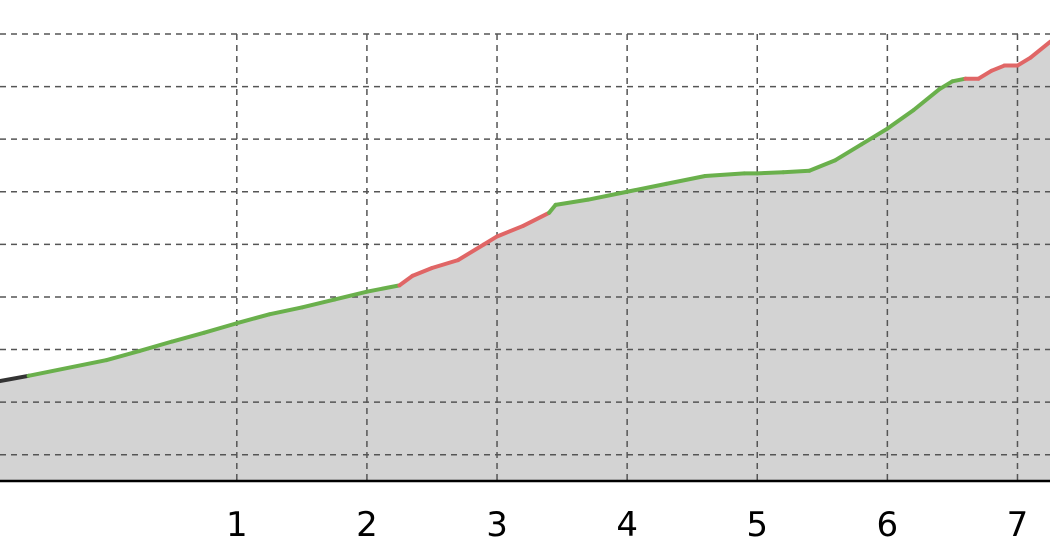  I want to click on x-tick-label-2: 2, so click(367, 525).